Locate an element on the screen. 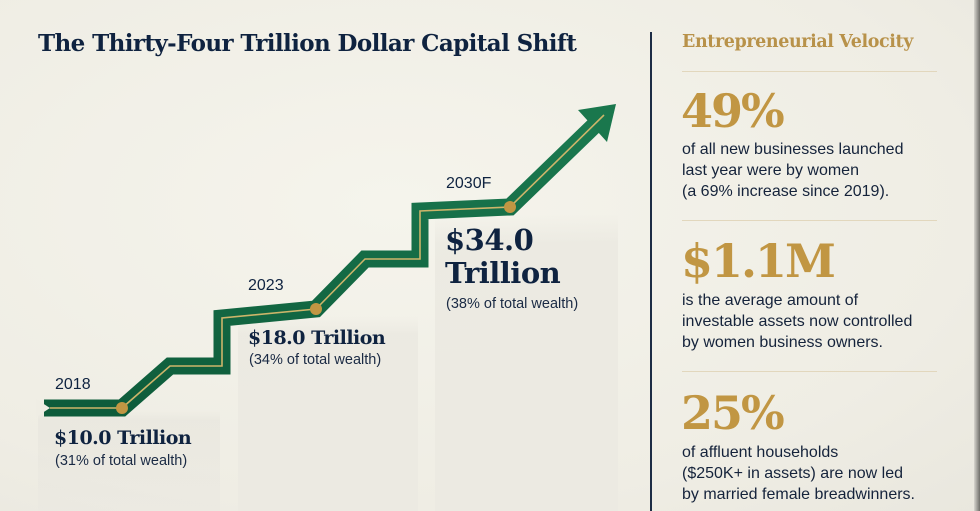  stat-desc-3-line-3: by married female breadwinners. is located at coordinates (798, 494).